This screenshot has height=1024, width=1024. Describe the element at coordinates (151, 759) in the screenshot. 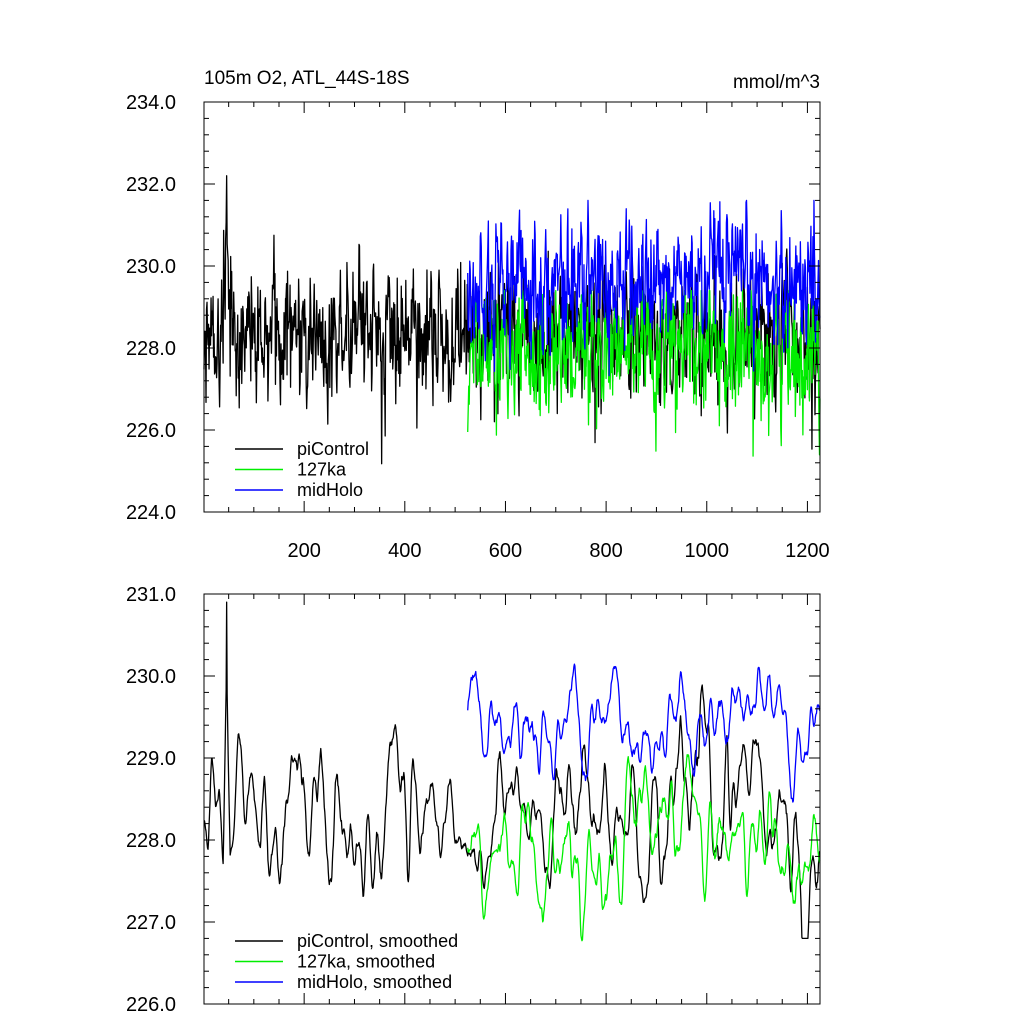

I see `y-tick-label: 229.0` at that location.